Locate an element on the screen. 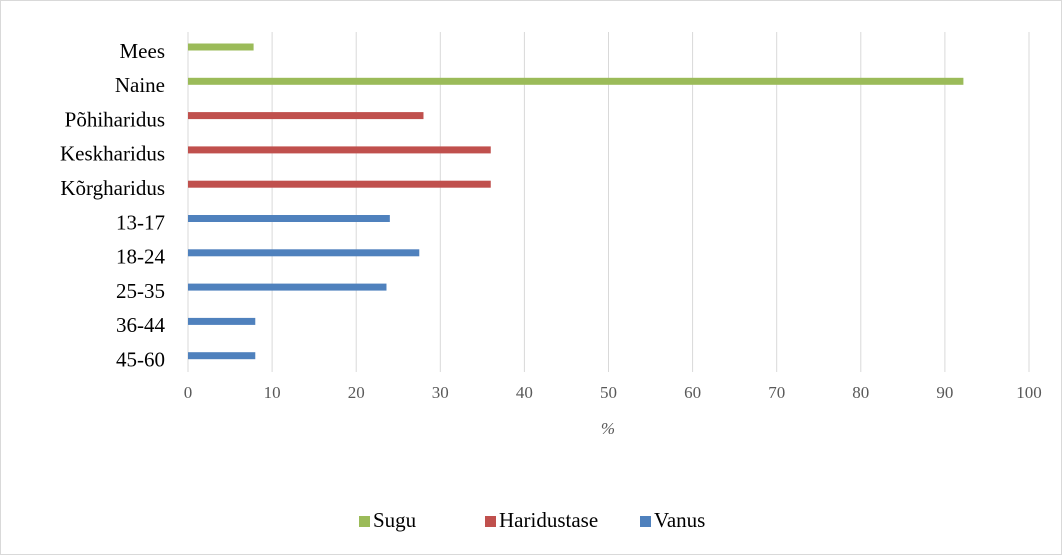 The width and height of the screenshot is (1063, 556). x-tick-label: 40 is located at coordinates (524, 392).